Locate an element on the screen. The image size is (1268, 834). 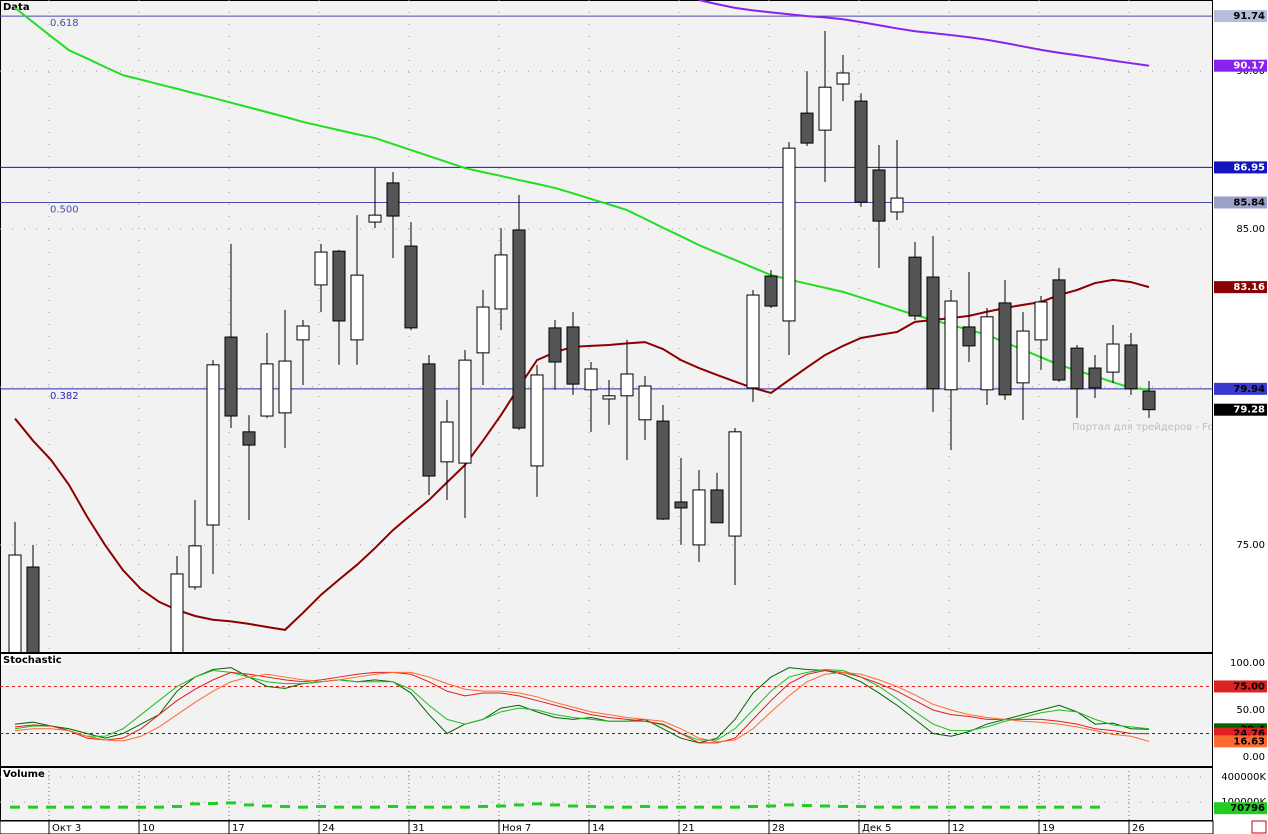
close-value-box is located at coordinates (1240, 409).